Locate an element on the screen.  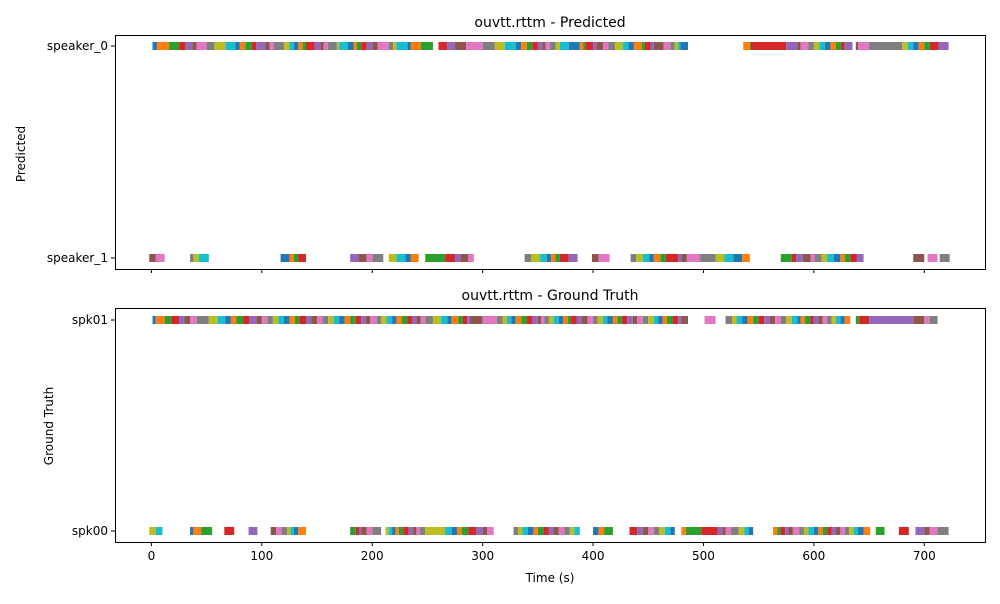
ground-truth-xticks: 0 100 200 300 400 500 600 700 is located at coordinates (542, 552).